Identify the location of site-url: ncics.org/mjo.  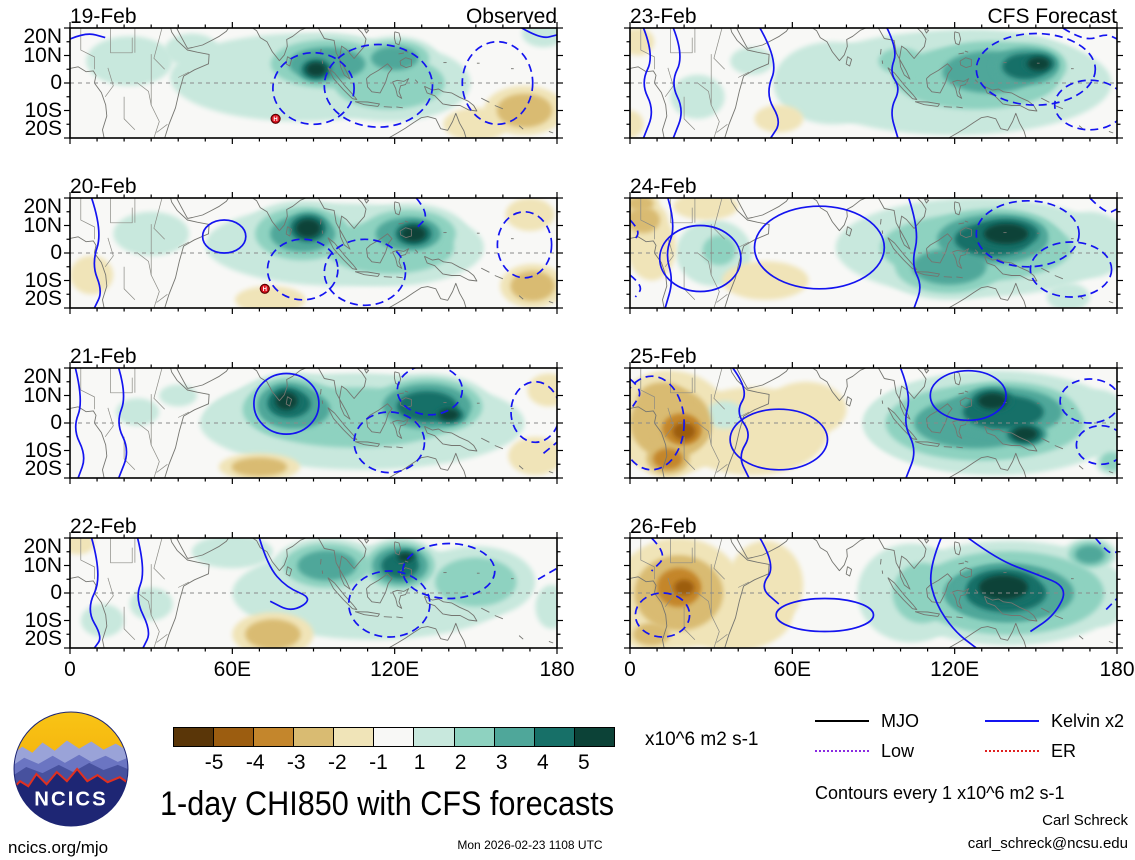
(58, 847).